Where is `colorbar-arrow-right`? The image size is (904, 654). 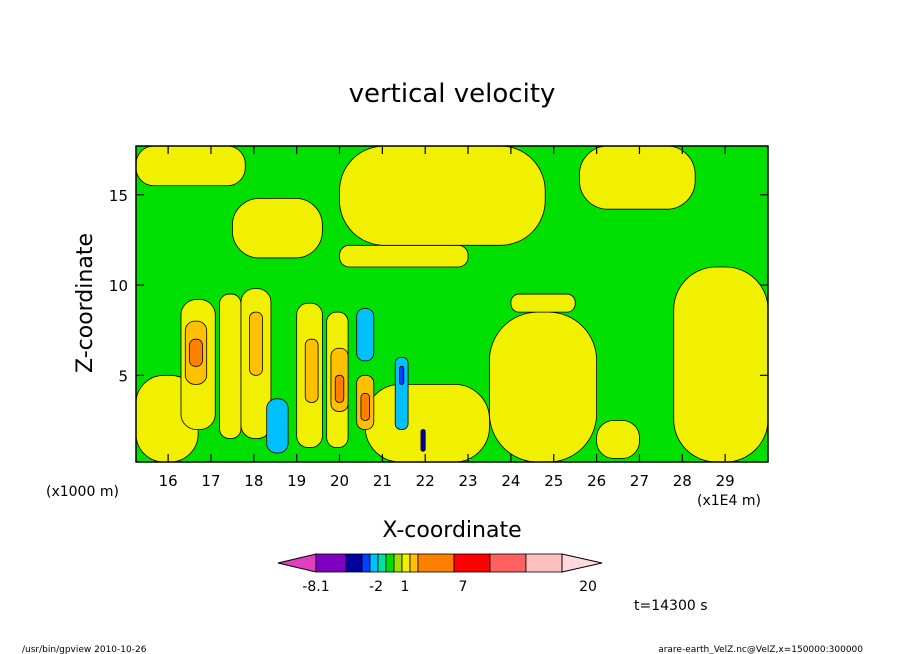 colorbar-arrow-right is located at coordinates (582, 563).